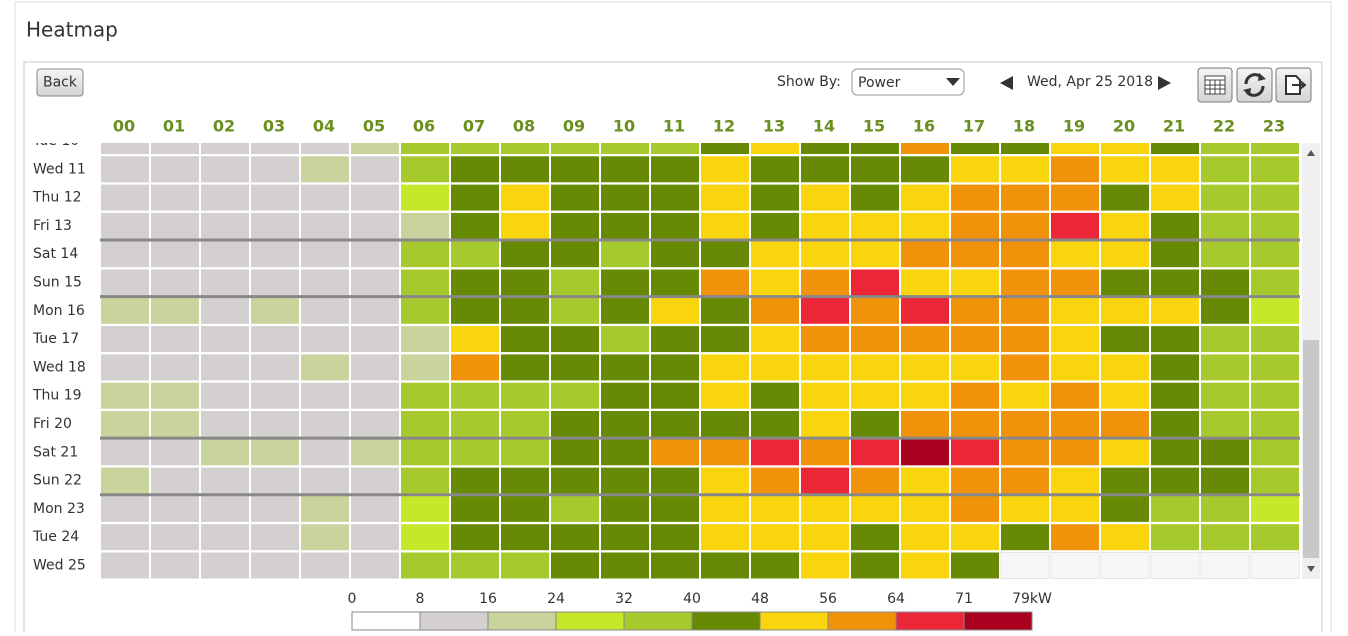 This screenshot has height=636, width=1348. What do you see at coordinates (908, 82) in the screenshot?
I see `show-by-select: Power` at bounding box center [908, 82].